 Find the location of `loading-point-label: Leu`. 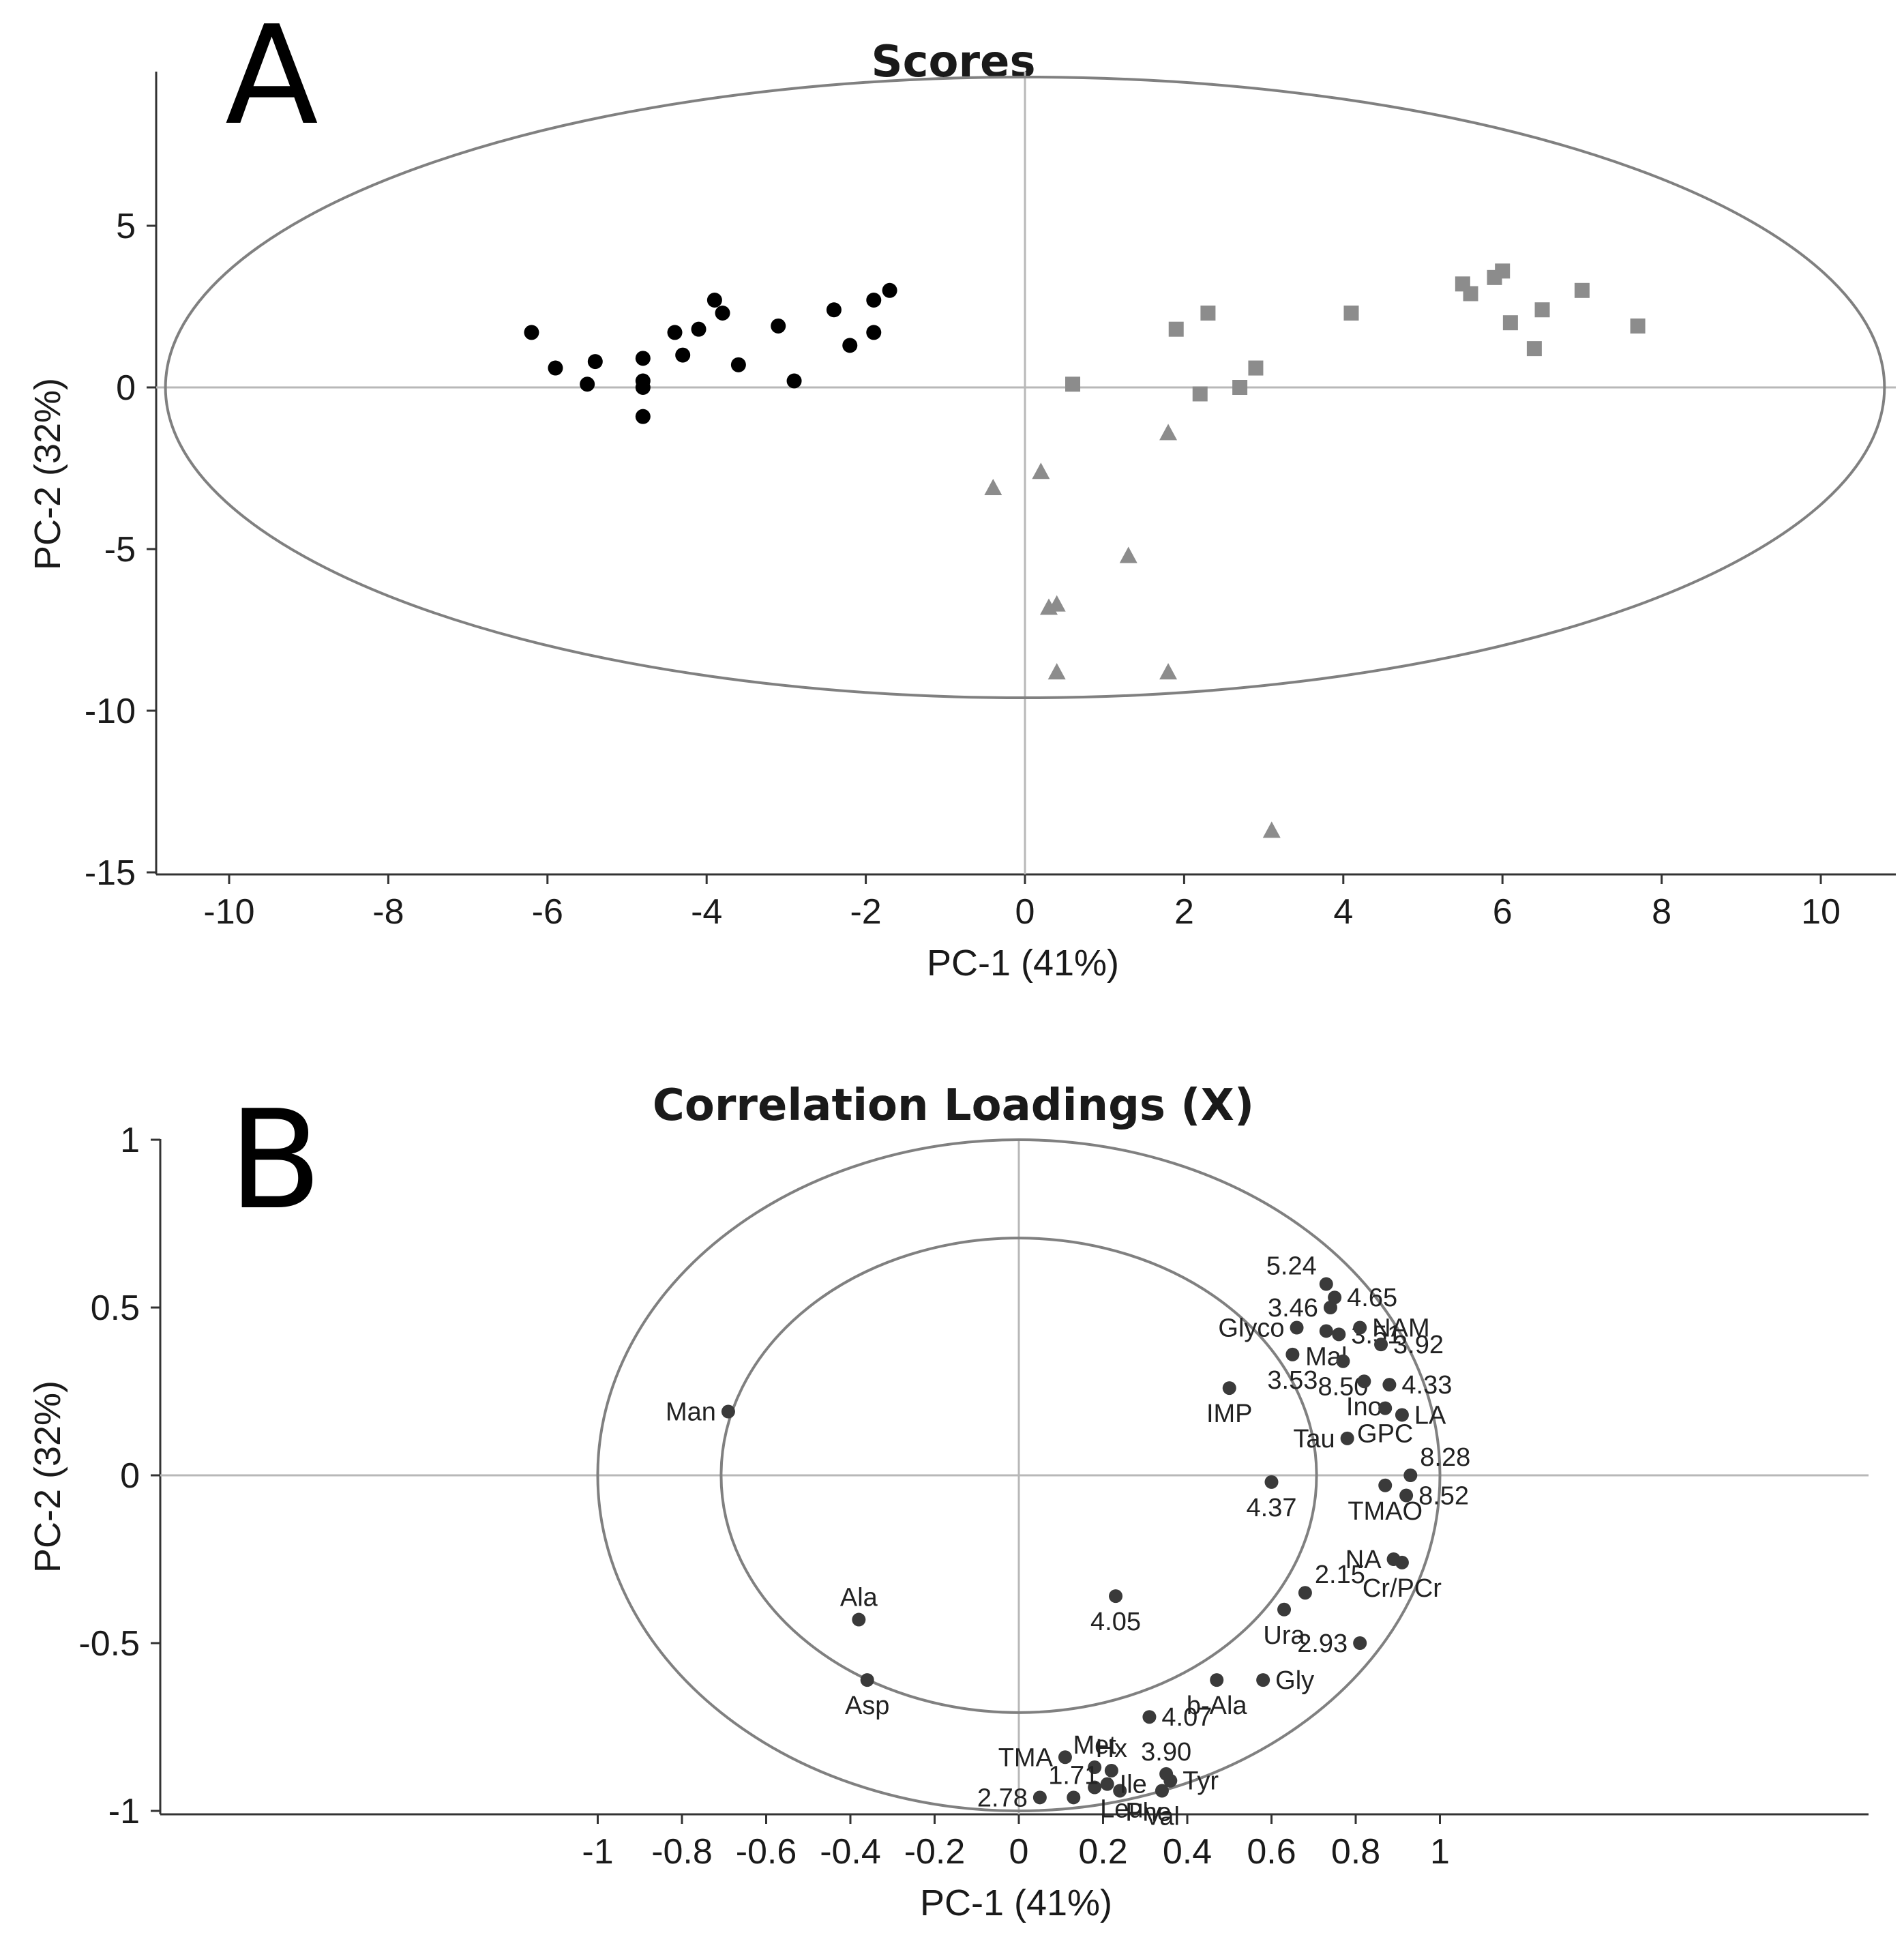

loading-point-label: Leu is located at coordinates (1121, 1809).